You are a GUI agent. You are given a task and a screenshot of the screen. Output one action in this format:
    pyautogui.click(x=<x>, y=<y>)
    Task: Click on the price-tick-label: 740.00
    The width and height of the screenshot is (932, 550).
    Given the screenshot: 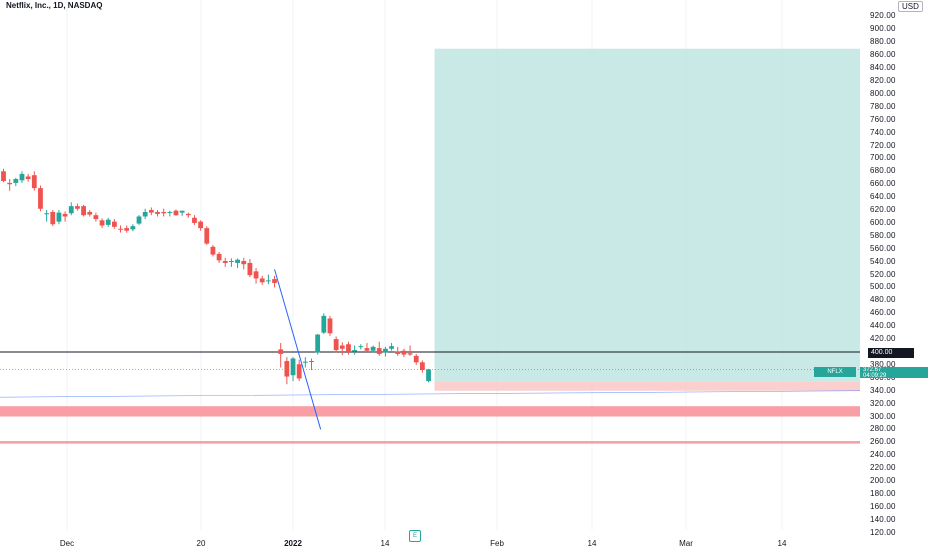 What is the action you would take?
    pyautogui.click(x=883, y=132)
    